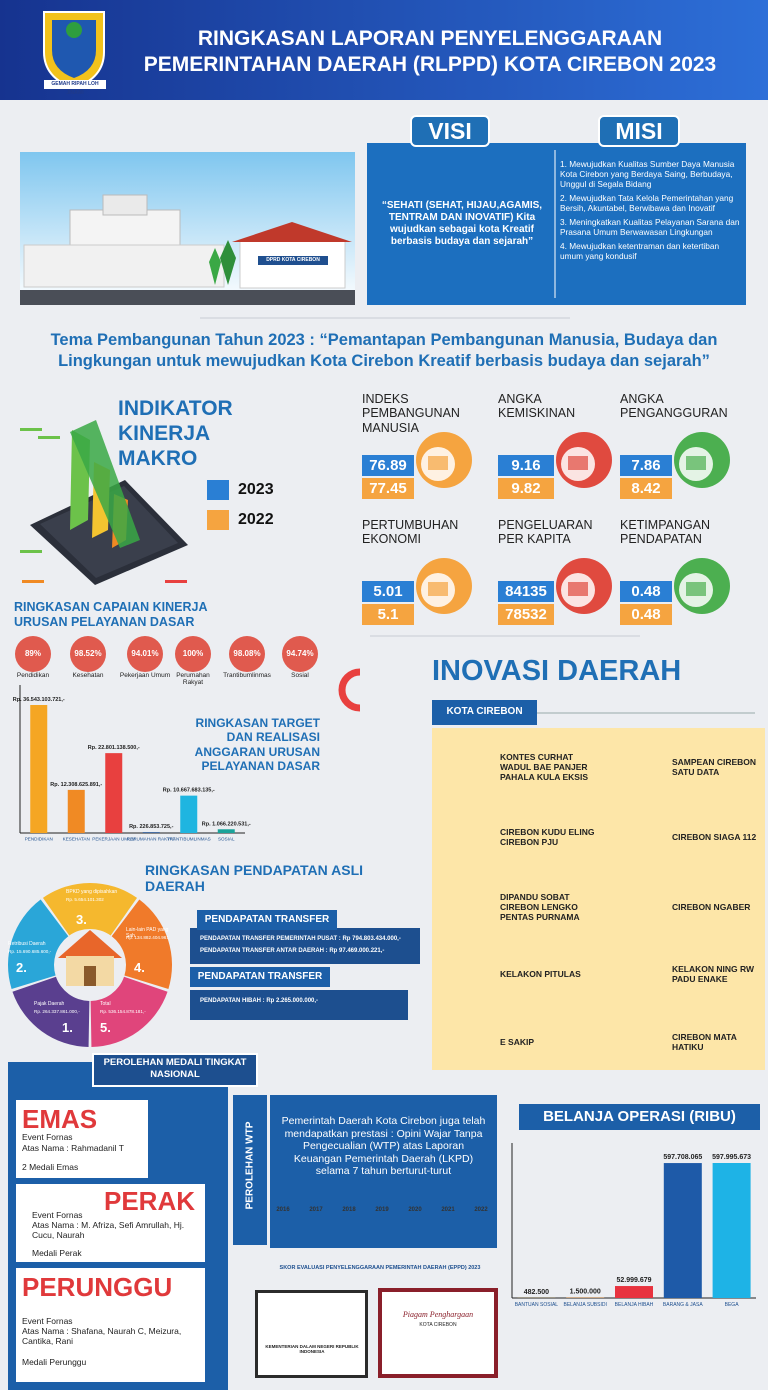  I want to click on capaian-label: Sosial, so click(300, 675).